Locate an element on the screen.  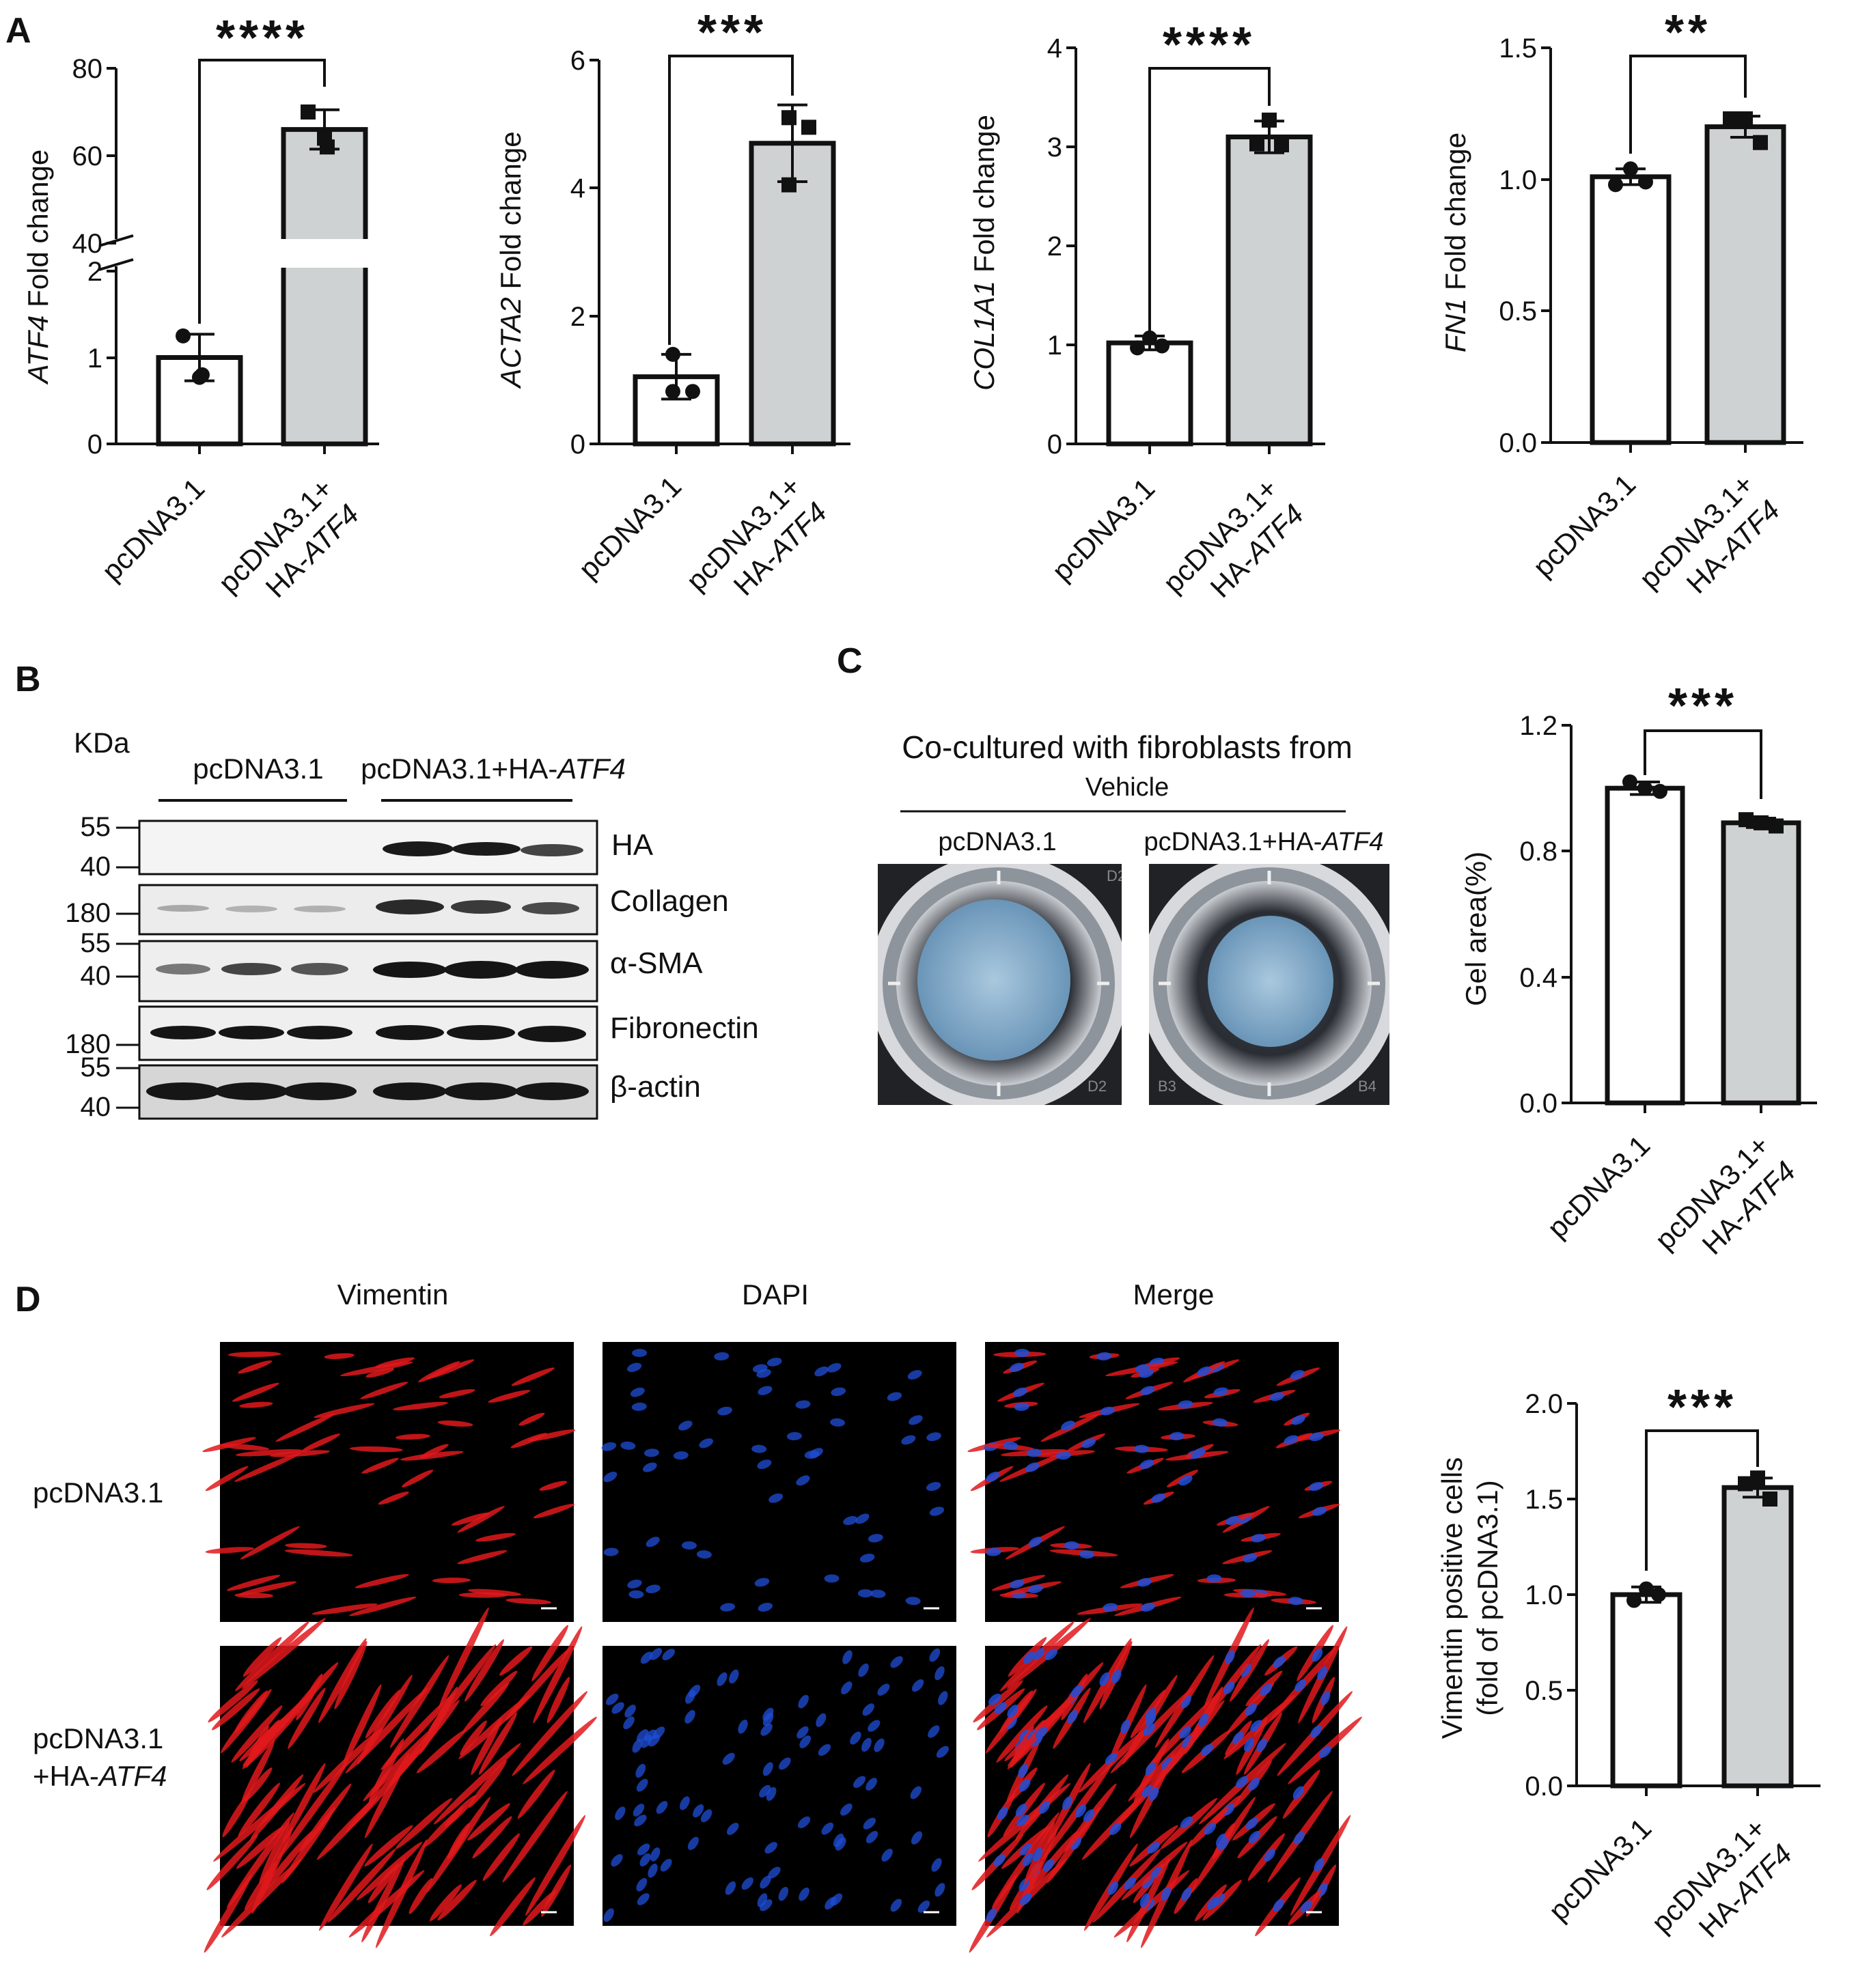
col-header-merge: Merge is located at coordinates (1173, 1294).